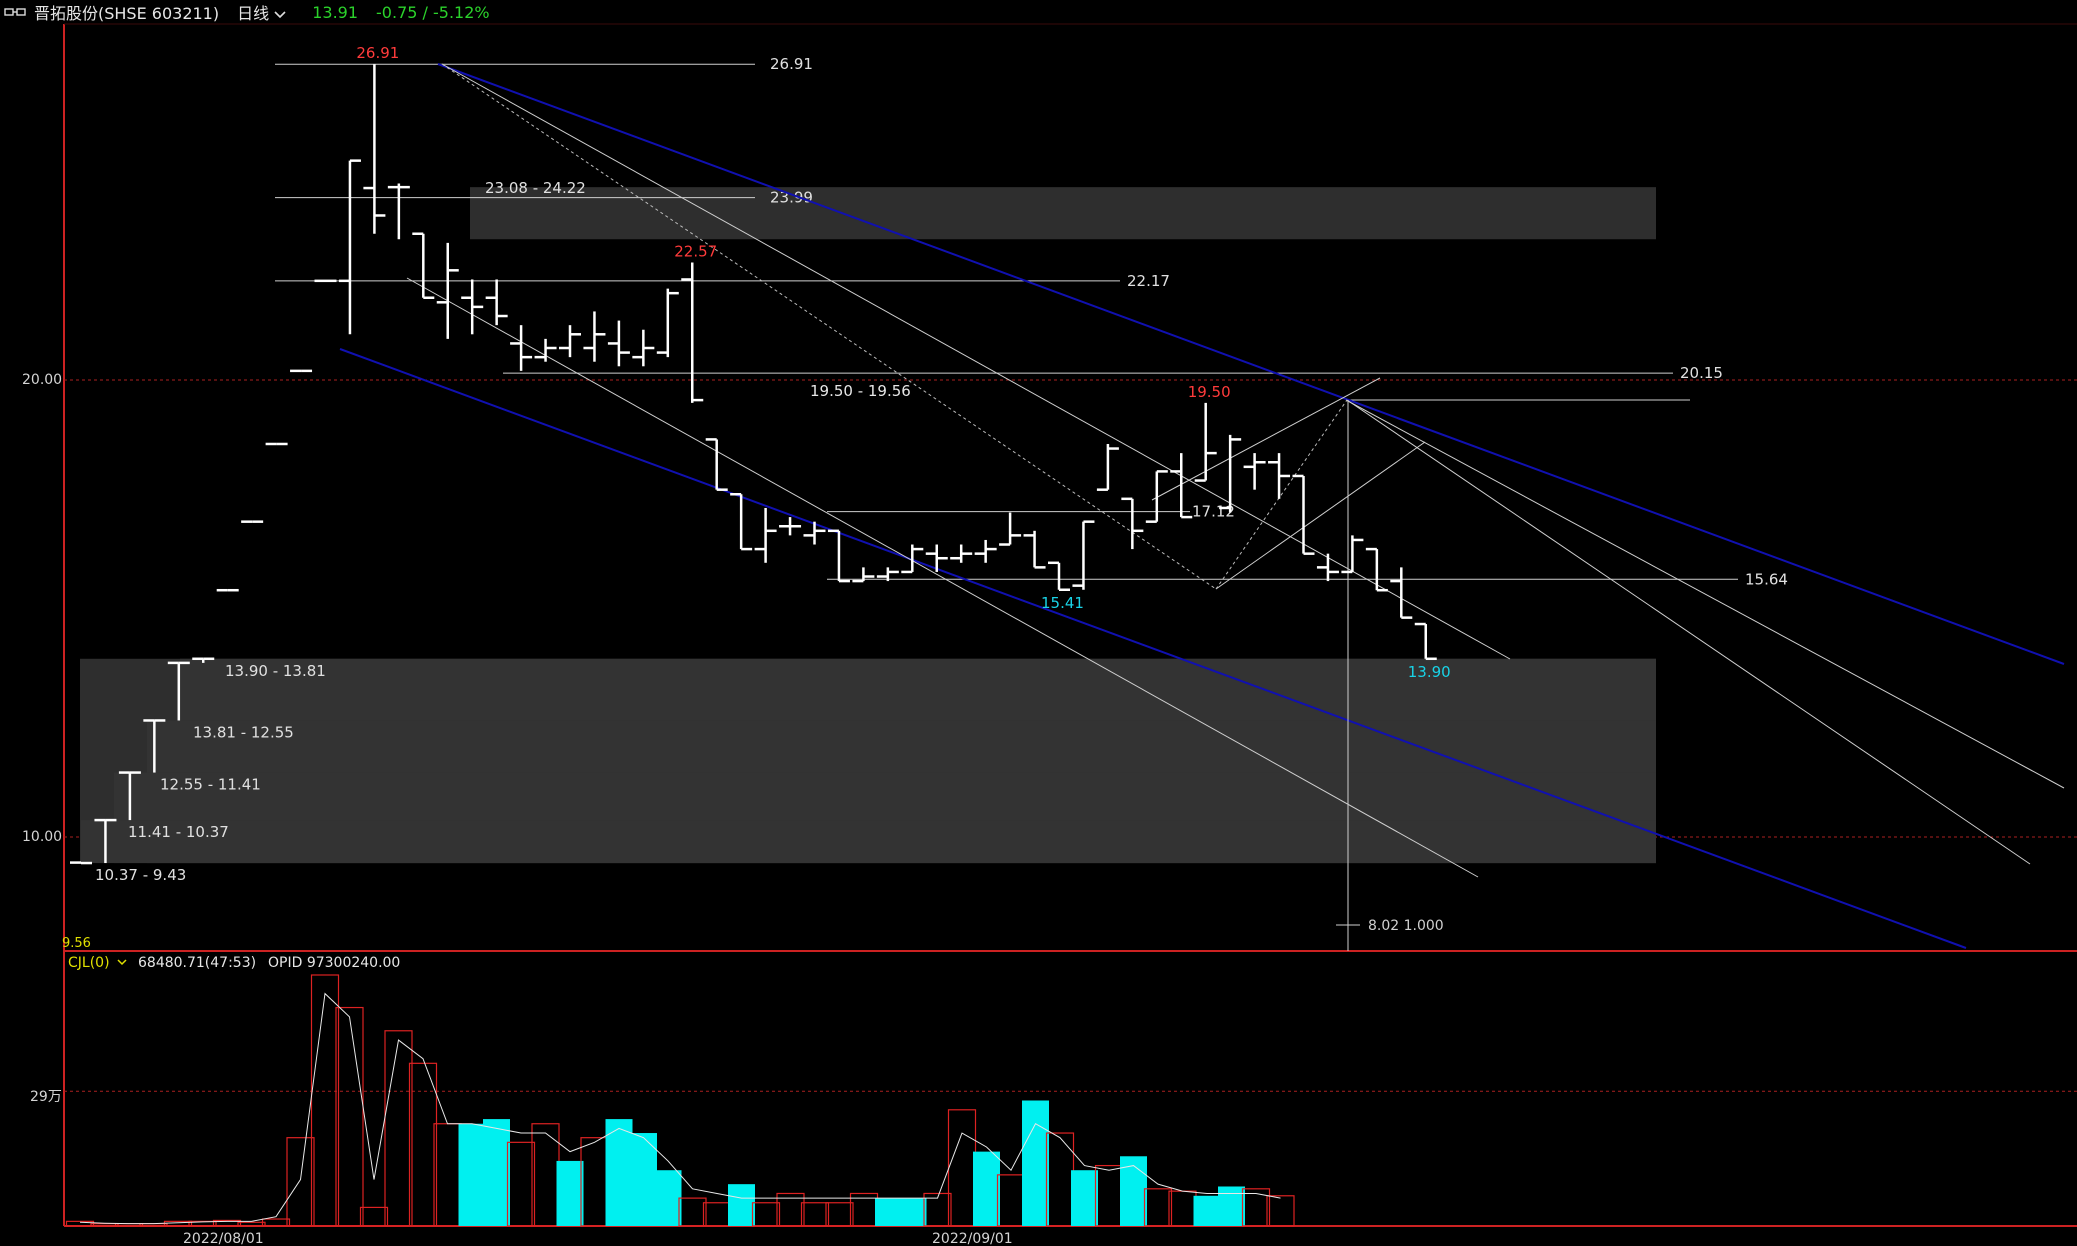  What do you see at coordinates (334, 963) in the screenshot?
I see `volume-indicator-opid: OPID 97300240.00` at bounding box center [334, 963].